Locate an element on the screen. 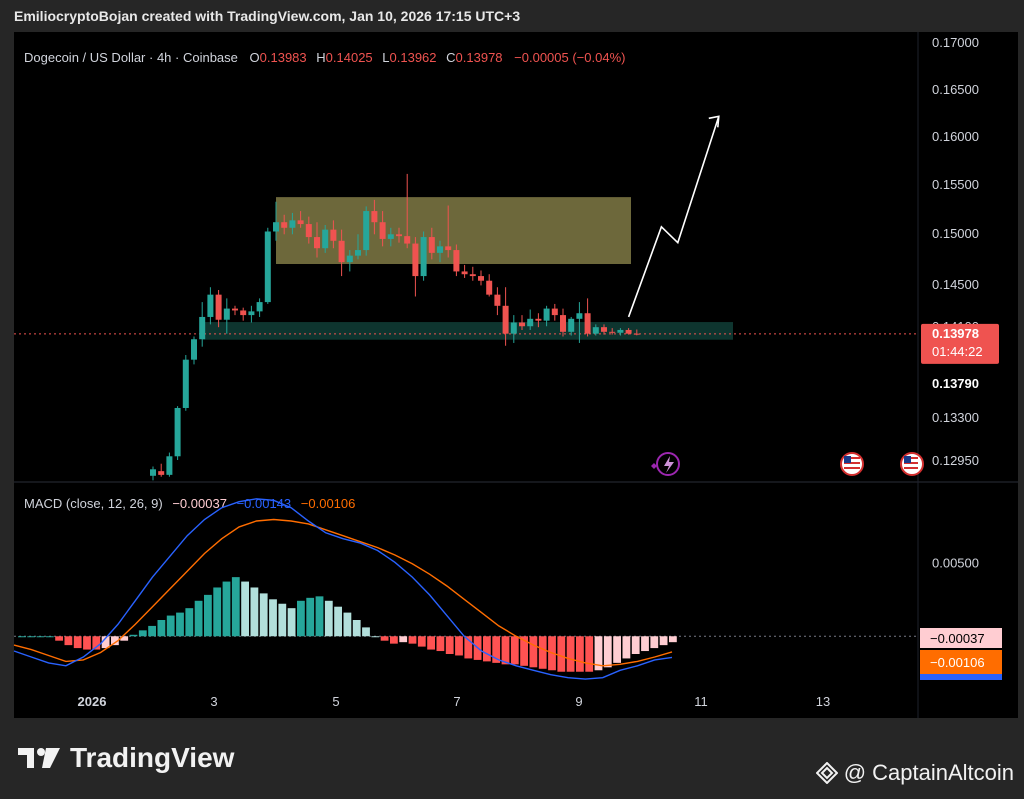  macd-signal-line is located at coordinates (343, 592).